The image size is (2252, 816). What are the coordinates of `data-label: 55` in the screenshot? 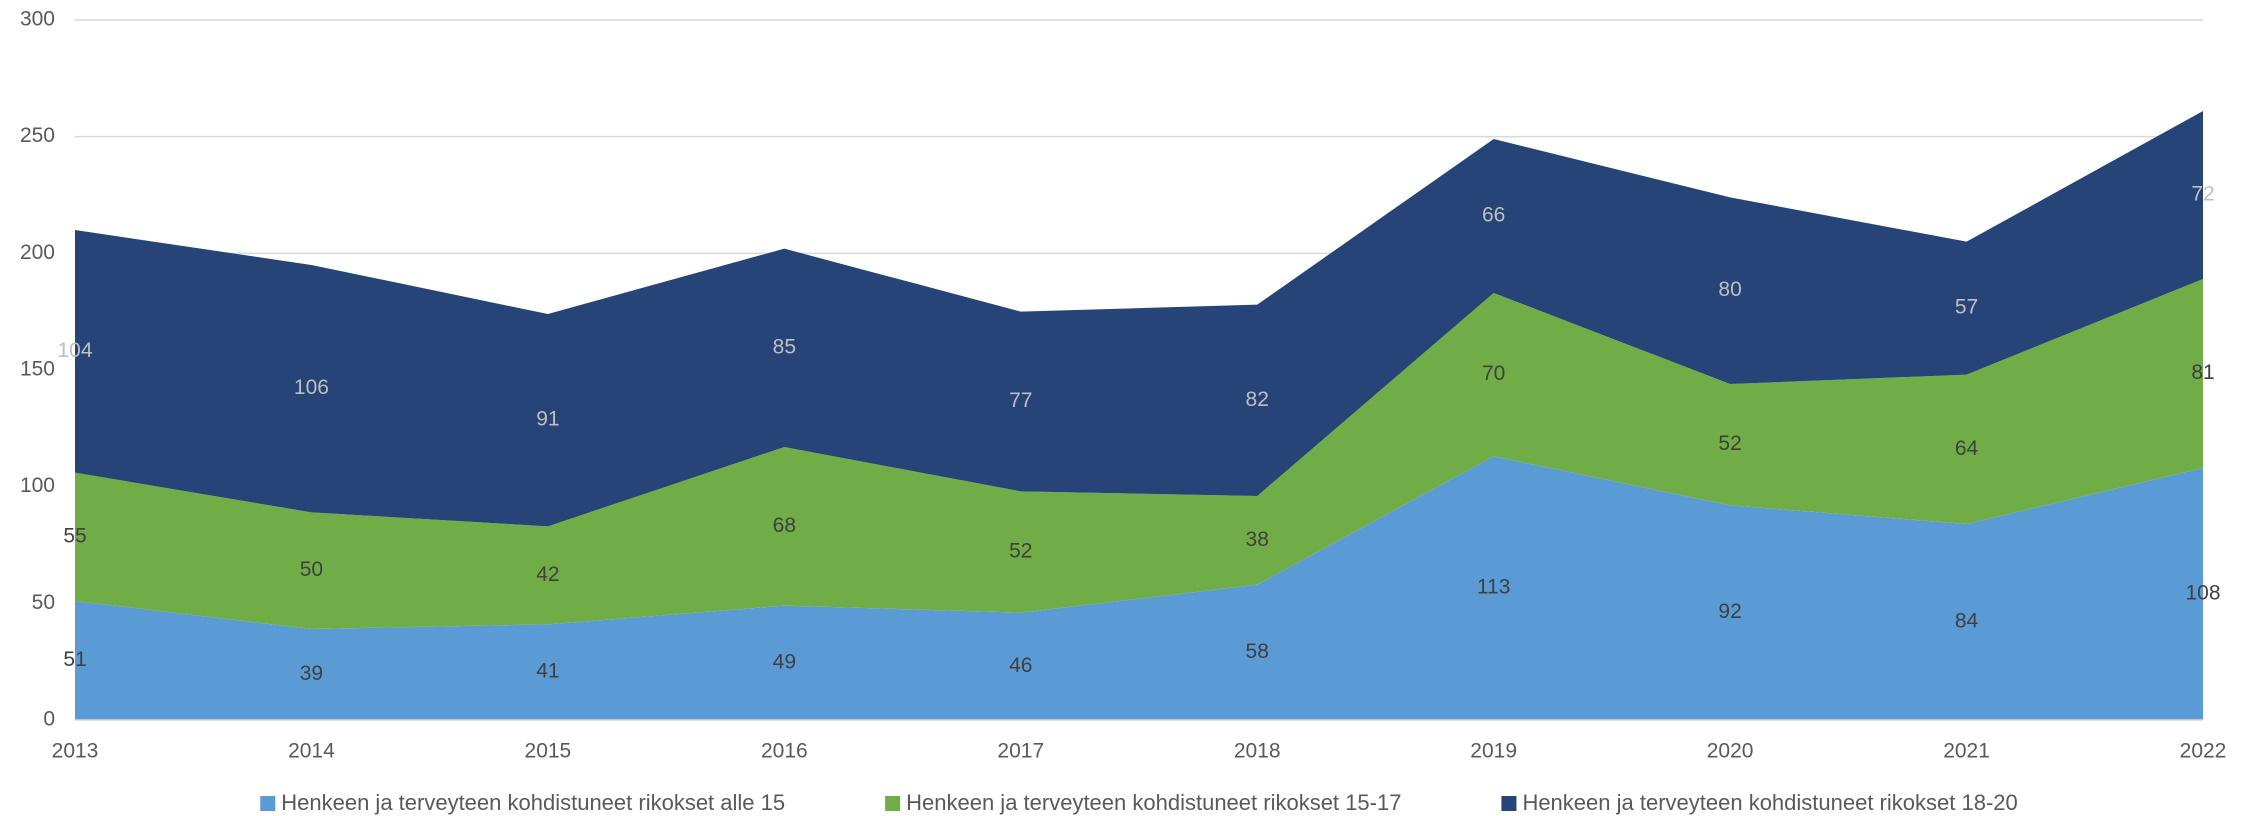 It's located at (74, 535).